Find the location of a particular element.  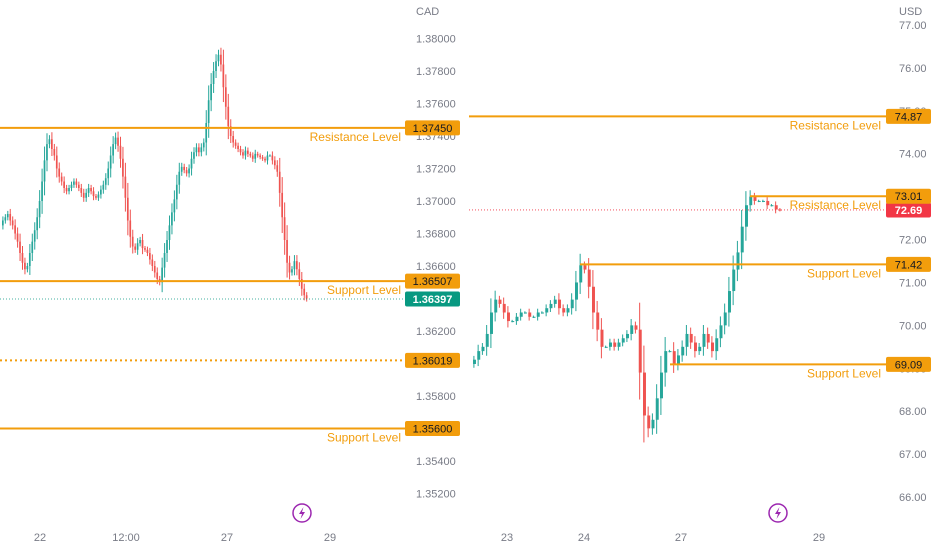

level-label: Support Level is located at coordinates (844, 273).